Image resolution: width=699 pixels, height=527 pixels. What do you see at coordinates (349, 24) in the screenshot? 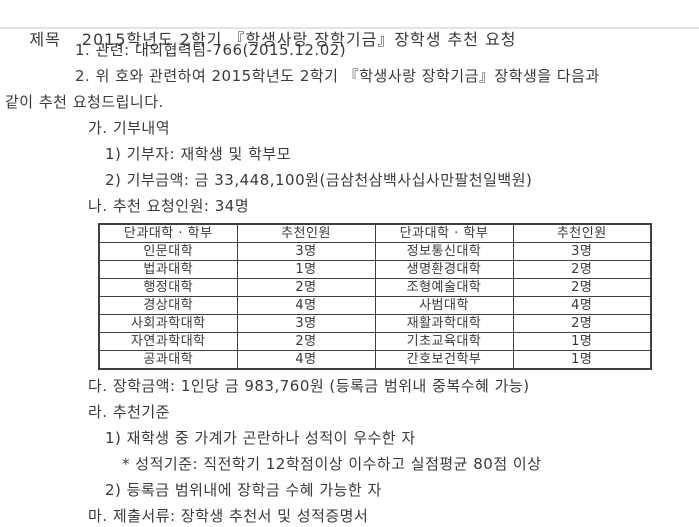
I see `document-title-row: 제목 2015학년도 2학기 『학생사랑 장학기금』장학생 추천 요청` at bounding box center [349, 24].